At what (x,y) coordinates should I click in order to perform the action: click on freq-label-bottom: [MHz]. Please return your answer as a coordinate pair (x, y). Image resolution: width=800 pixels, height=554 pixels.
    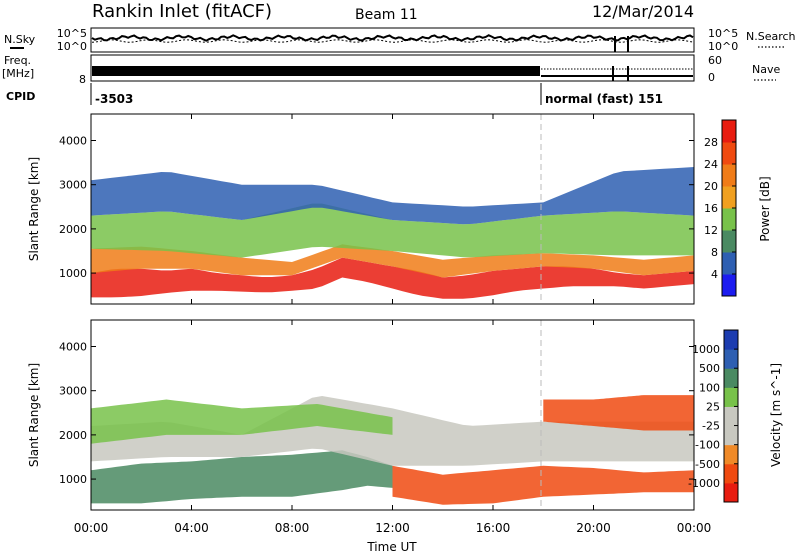
    Looking at the image, I should click on (18, 73).